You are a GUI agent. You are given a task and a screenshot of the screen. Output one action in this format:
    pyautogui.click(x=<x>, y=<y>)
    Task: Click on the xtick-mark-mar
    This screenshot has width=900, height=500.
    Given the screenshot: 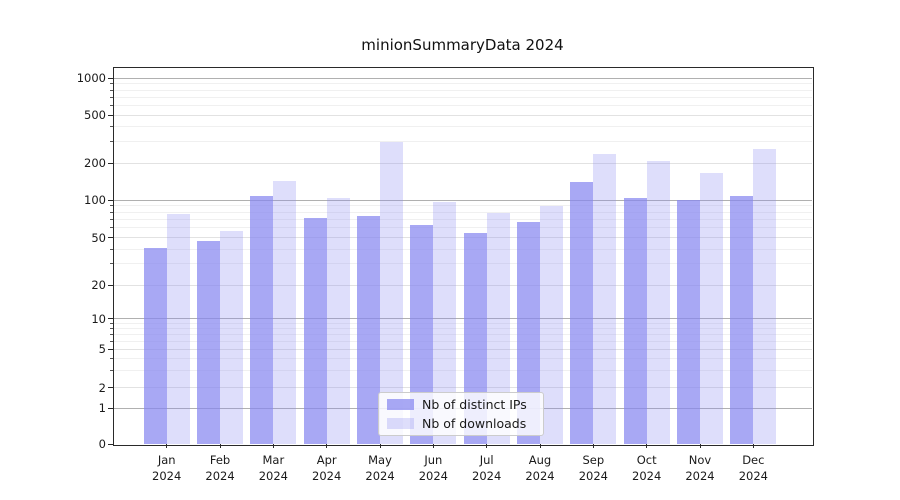 What is the action you would take?
    pyautogui.click(x=273, y=446)
    